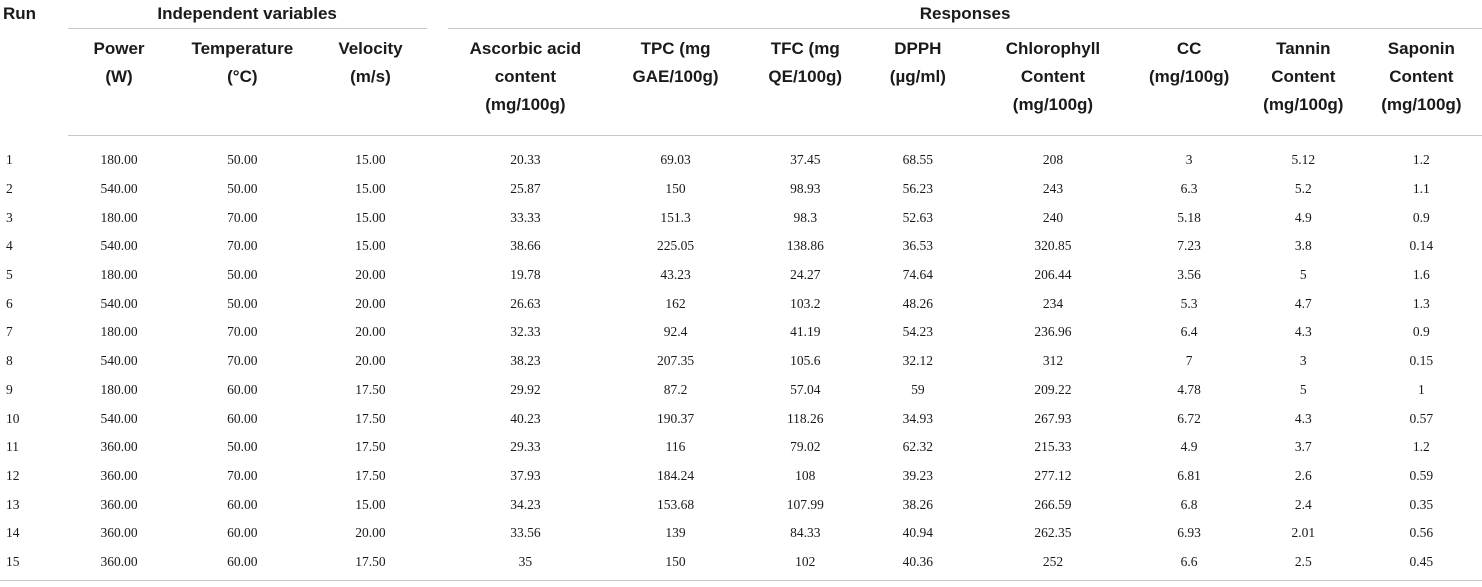 This screenshot has width=1482, height=587. I want to click on value-cell: 33.33, so click(525, 217).